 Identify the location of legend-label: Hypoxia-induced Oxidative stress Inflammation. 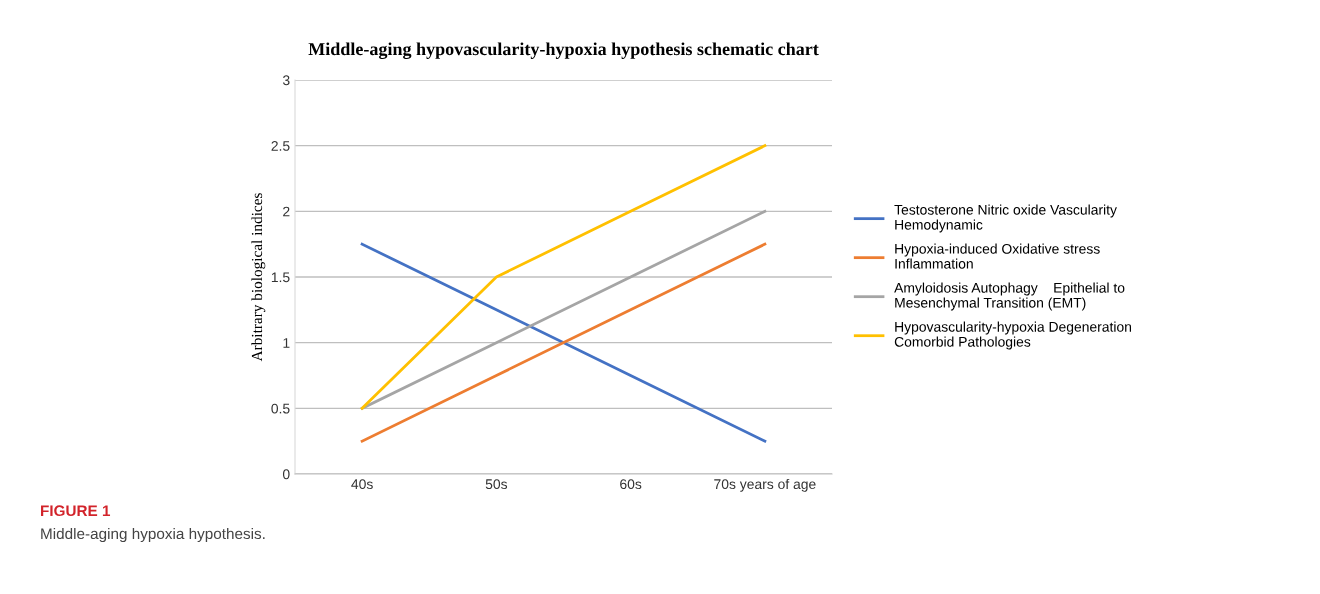
(997, 256).